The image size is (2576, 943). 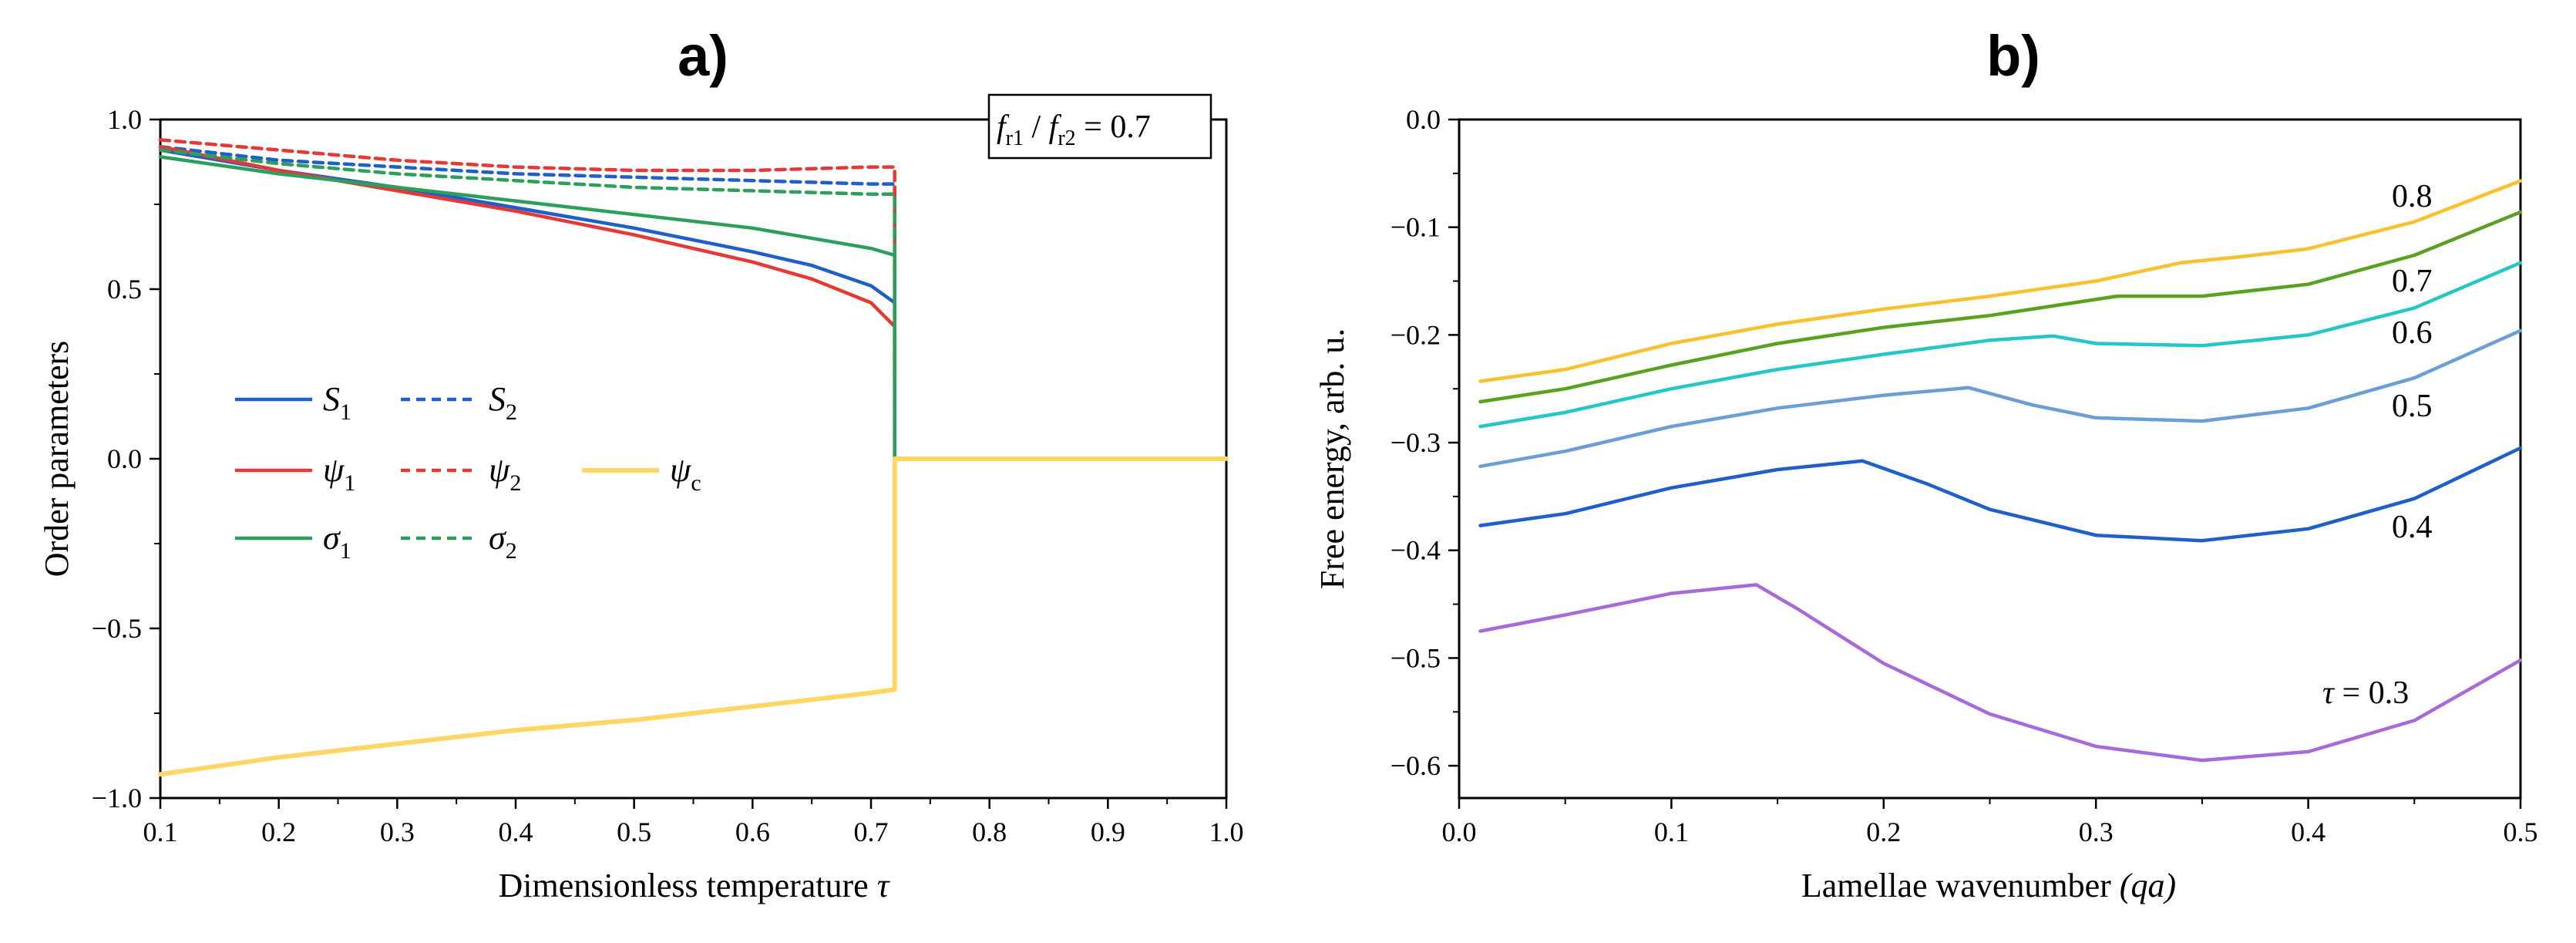 I want to click on panel-a-xlabel-symbol: τ, so click(x=884, y=886).